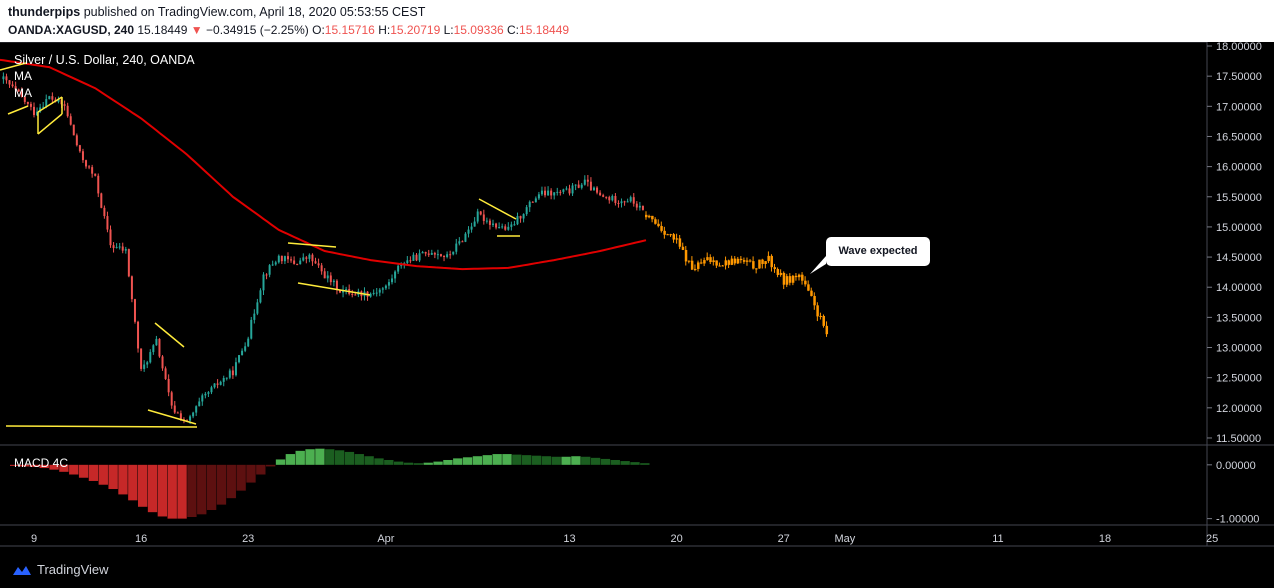  What do you see at coordinates (1239, 409) in the screenshot?
I see `price-tick-label: 12.00000` at bounding box center [1239, 409].